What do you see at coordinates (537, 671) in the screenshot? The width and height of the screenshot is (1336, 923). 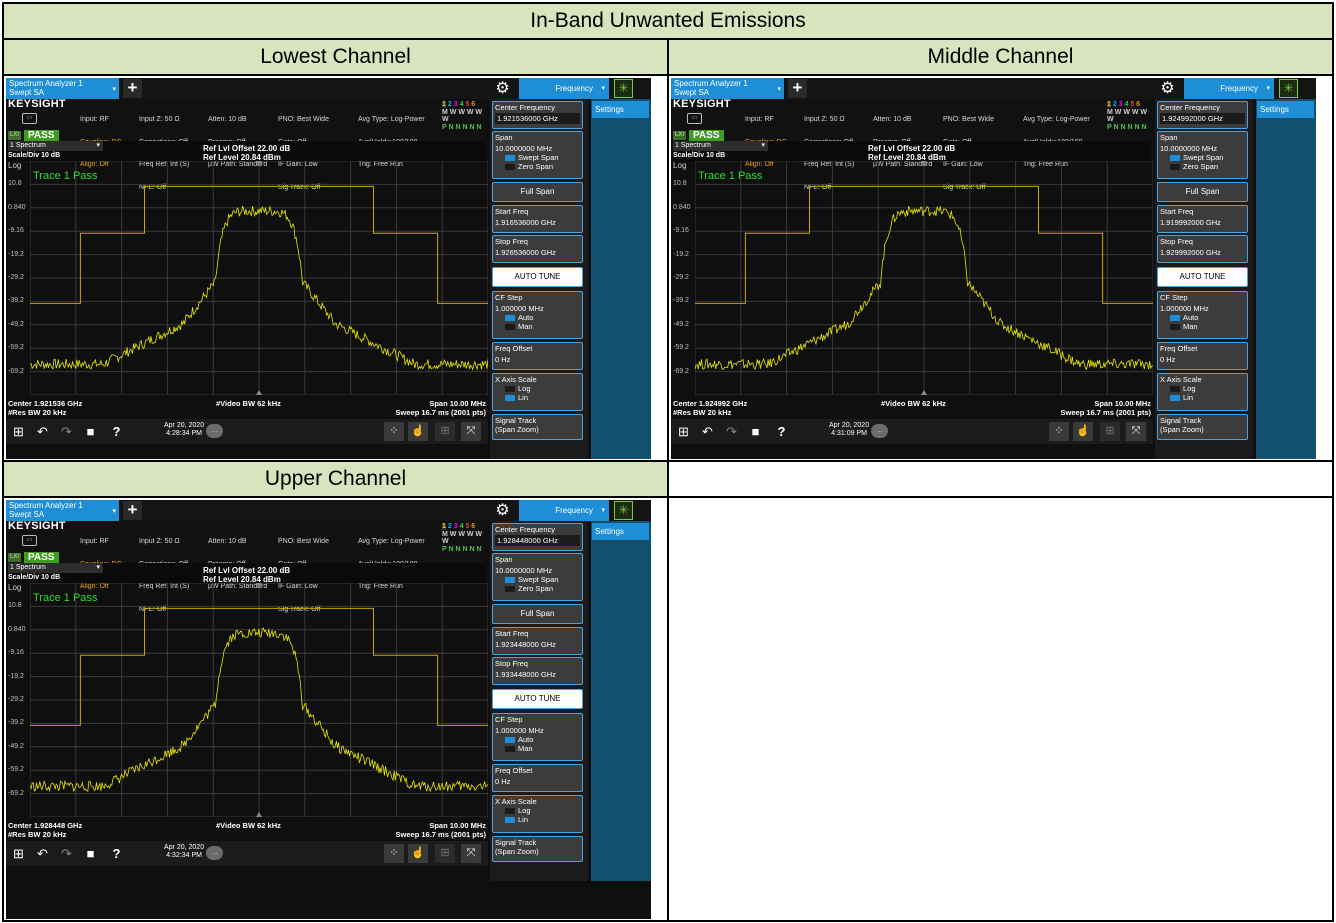 I see `stop-freq-key: Stop Freq 1.933448000 GHz` at bounding box center [537, 671].